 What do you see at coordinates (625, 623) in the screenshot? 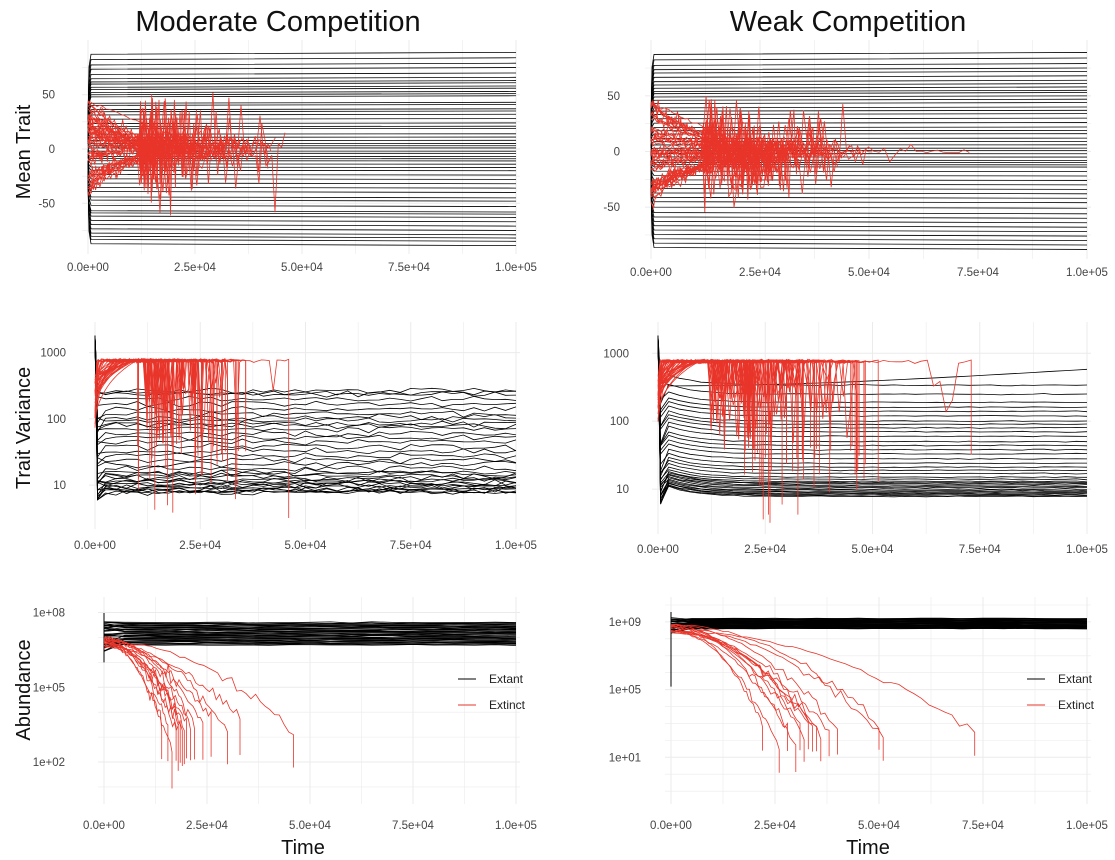
I see `y-tick-label: 1e+09` at bounding box center [625, 623].